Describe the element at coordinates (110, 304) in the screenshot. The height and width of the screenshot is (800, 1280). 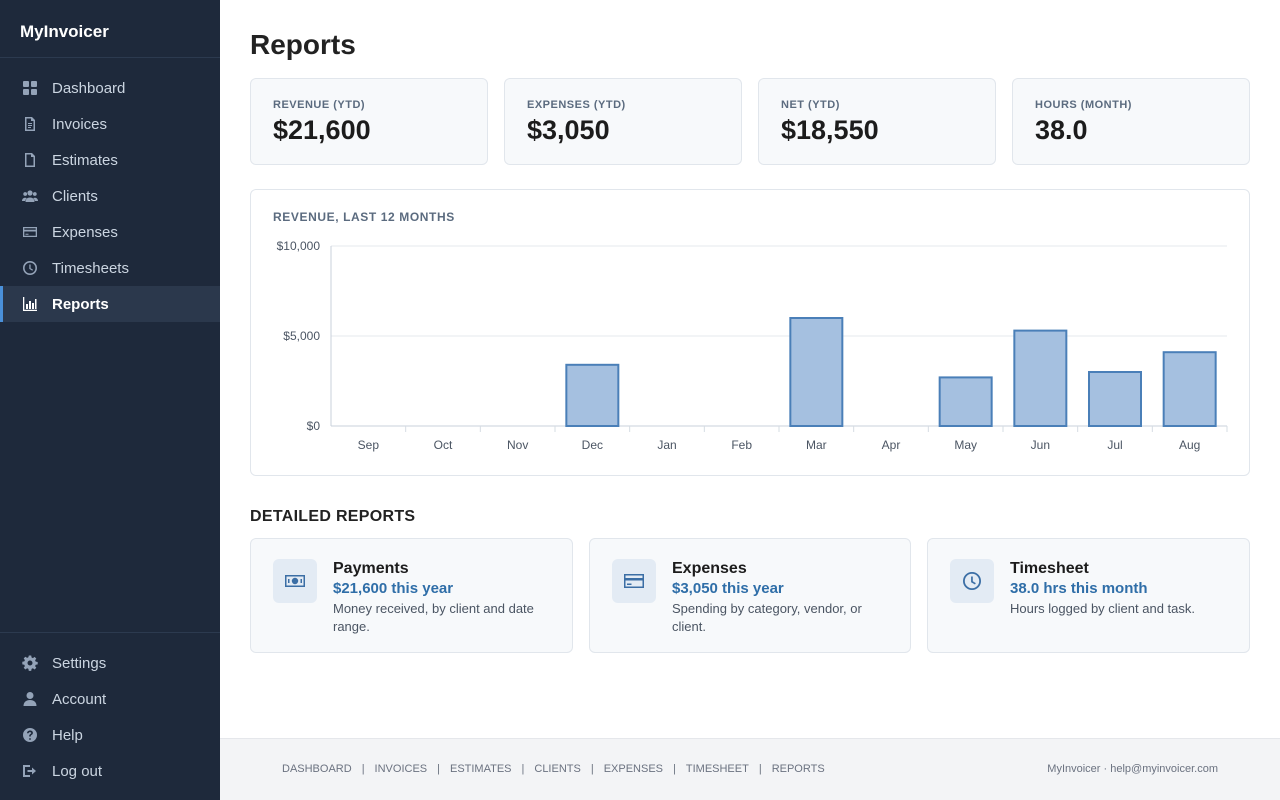
I see `sidebar-item-reports: Reports` at that location.